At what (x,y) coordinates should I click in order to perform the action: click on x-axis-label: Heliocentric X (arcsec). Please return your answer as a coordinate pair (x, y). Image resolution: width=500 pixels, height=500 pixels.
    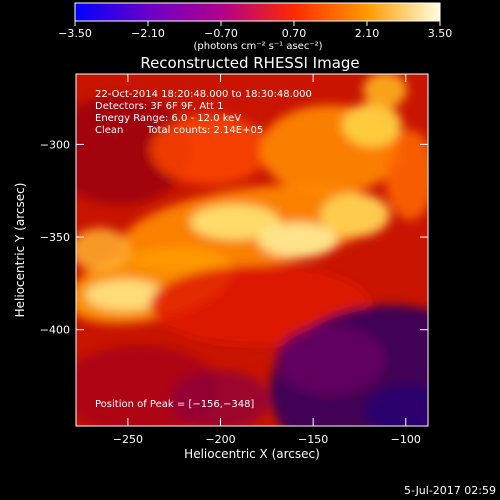
    Looking at the image, I should click on (252, 454).